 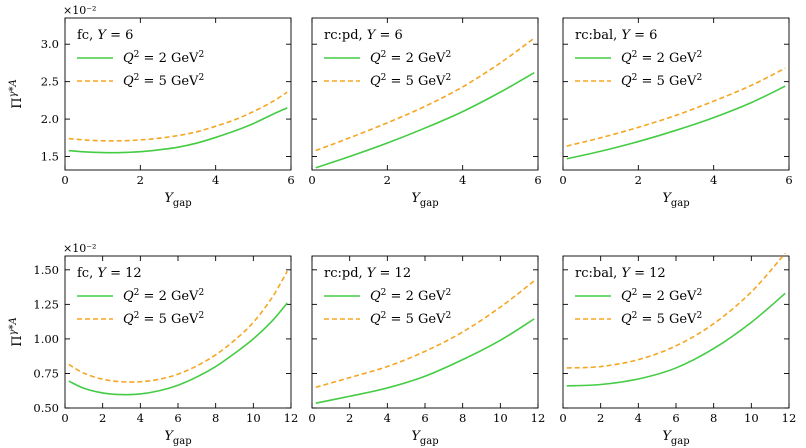 What do you see at coordinates (50, 44) in the screenshot?
I see `y-tick-label: 3.0` at bounding box center [50, 44].